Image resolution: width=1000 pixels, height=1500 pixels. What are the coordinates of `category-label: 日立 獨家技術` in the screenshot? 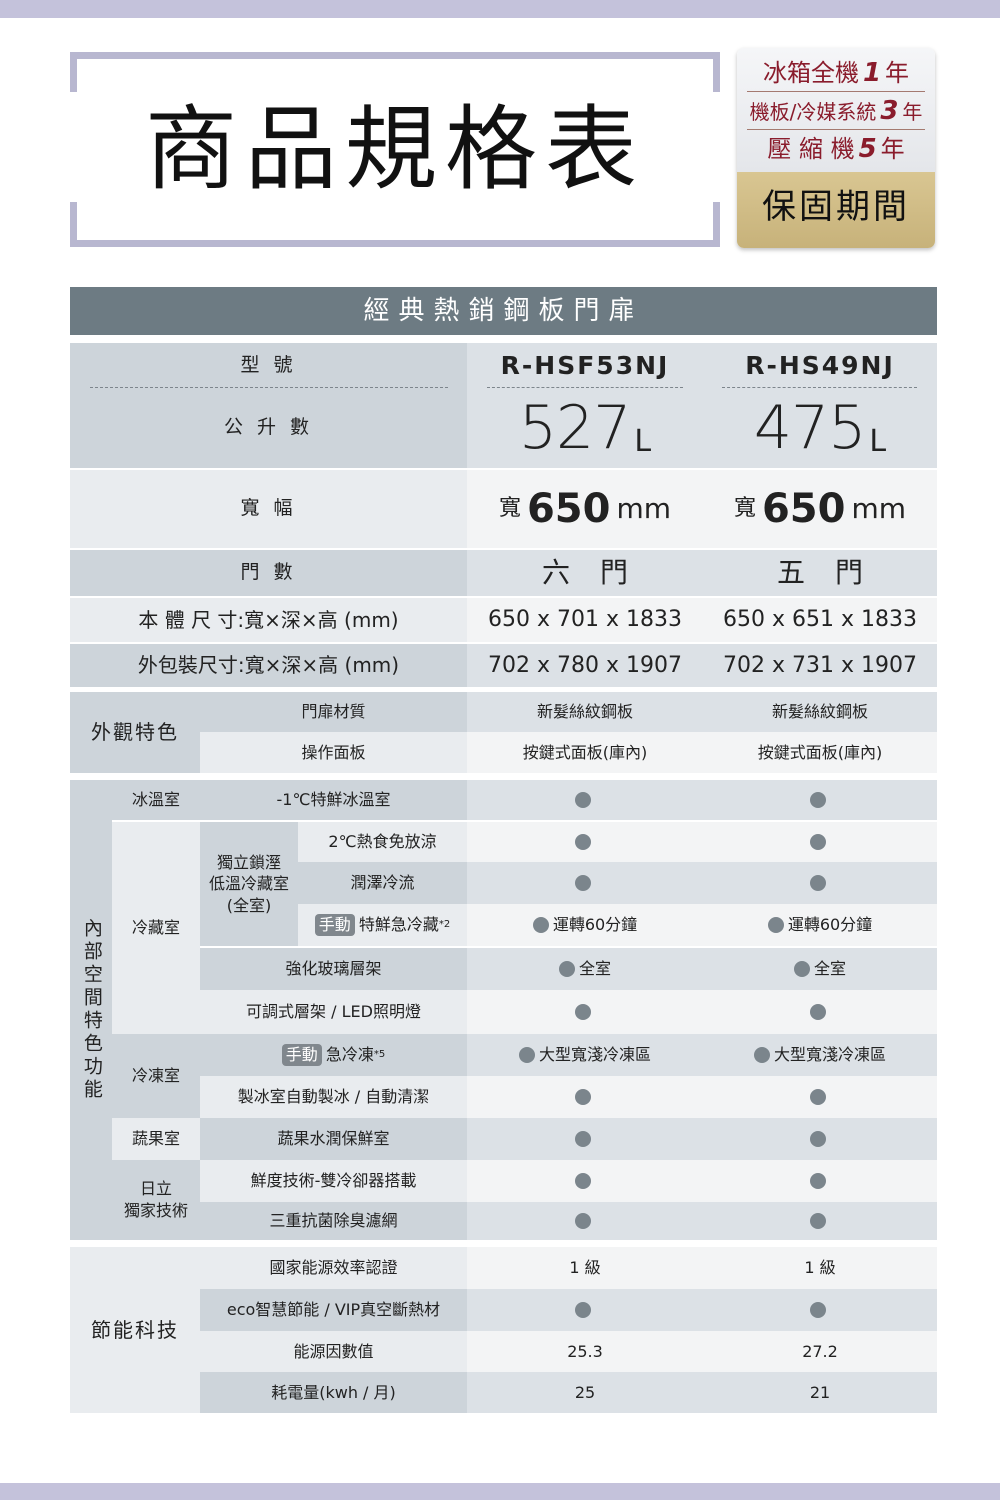 It's located at (155, 1199).